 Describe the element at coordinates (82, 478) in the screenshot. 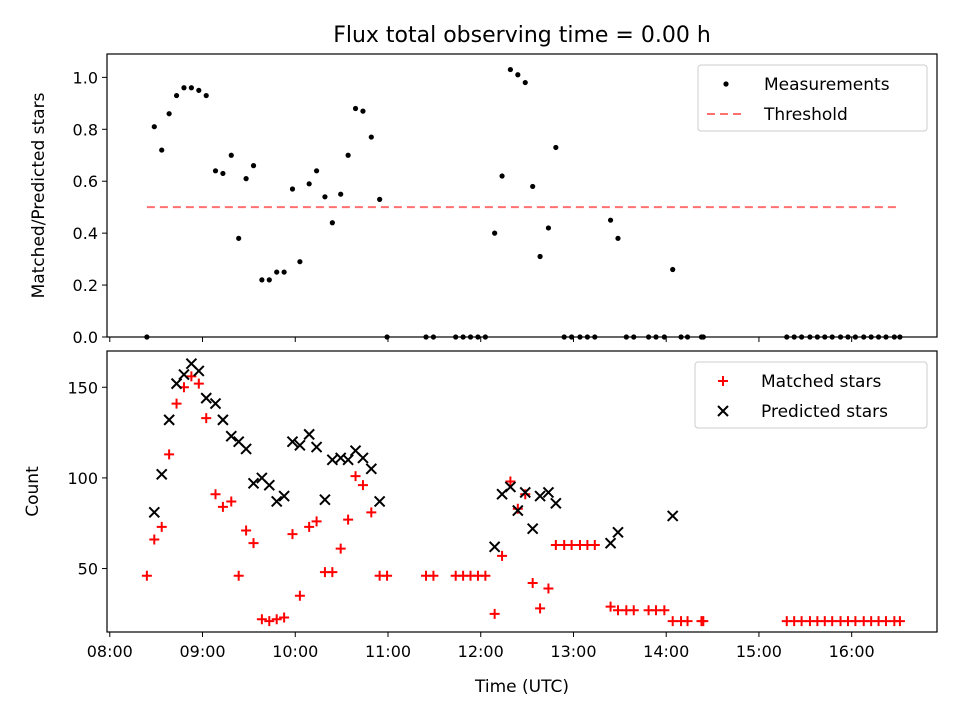

I see `y-tick-label: 100` at that location.